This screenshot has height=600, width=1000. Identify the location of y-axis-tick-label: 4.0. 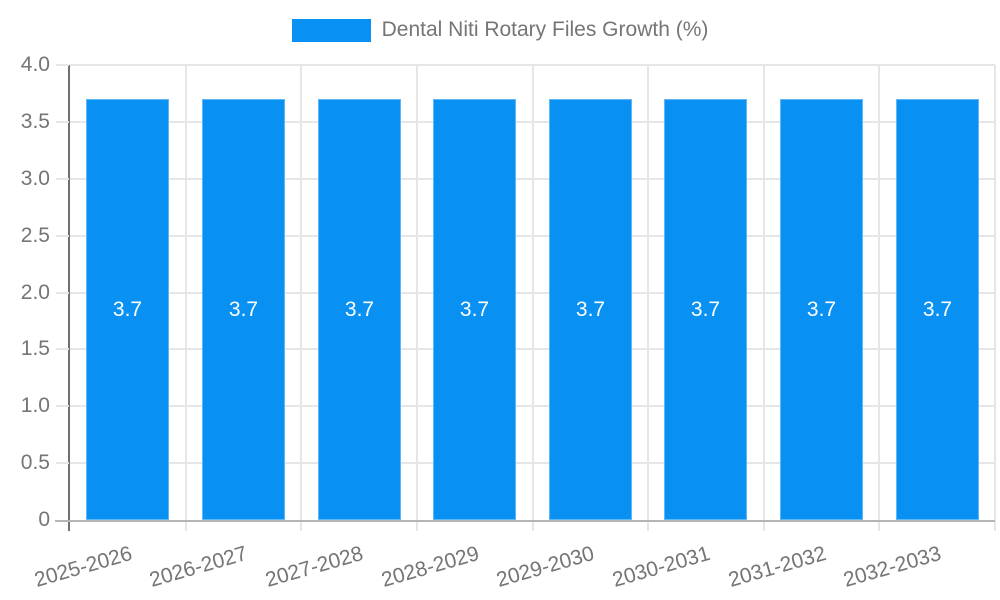
(35, 64).